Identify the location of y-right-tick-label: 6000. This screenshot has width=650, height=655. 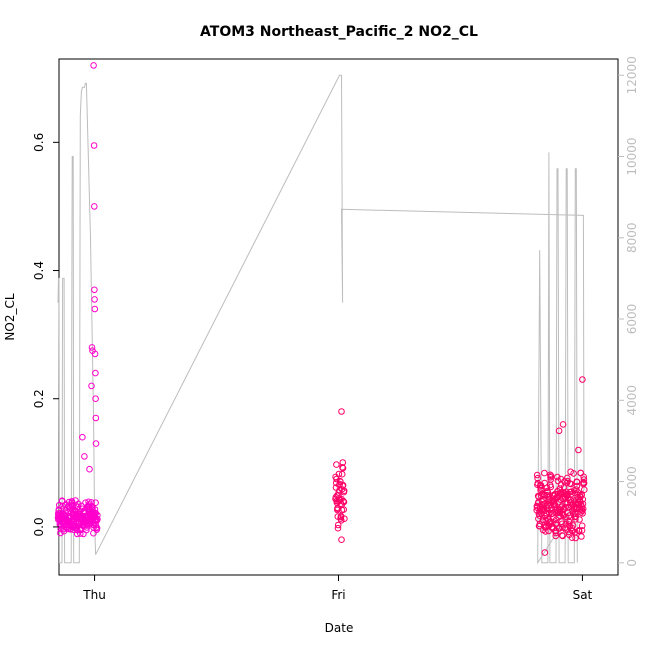
(632, 319).